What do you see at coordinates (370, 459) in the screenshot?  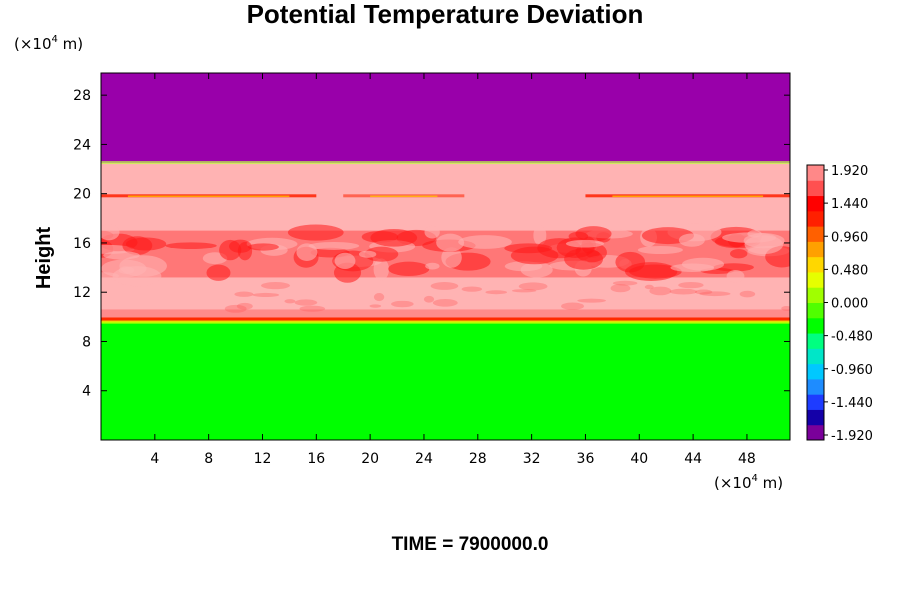 I see `x-tick-label: 20` at bounding box center [370, 459].